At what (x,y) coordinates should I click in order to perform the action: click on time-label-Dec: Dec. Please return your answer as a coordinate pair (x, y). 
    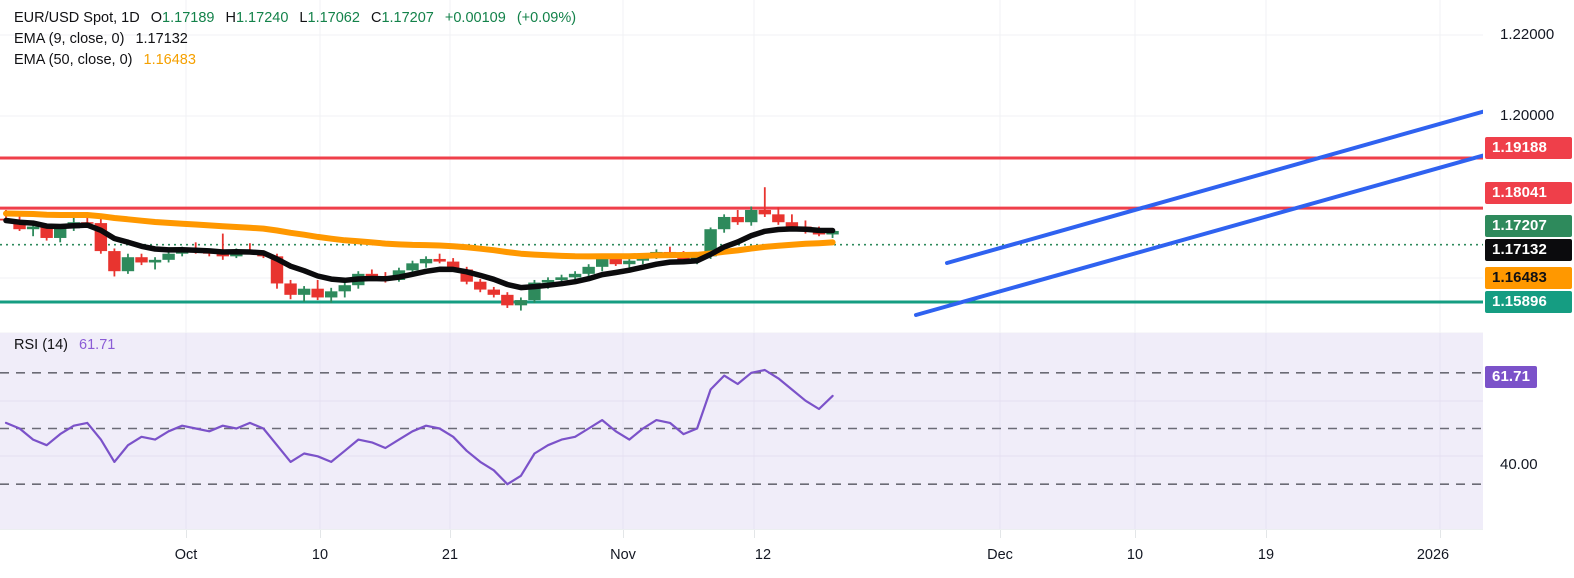
    Looking at the image, I should click on (1000, 555).